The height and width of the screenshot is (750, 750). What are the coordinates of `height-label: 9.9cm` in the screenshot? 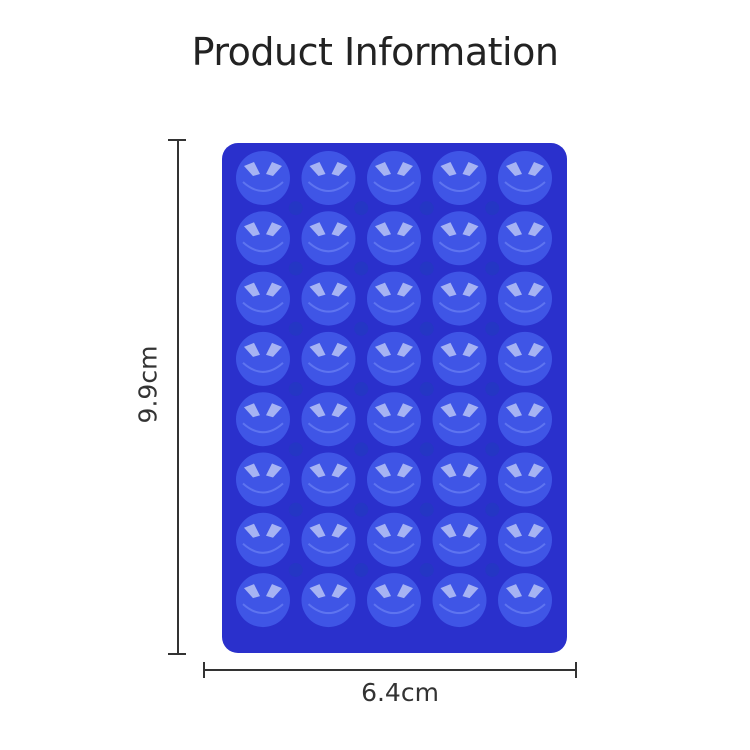 It's located at (148, 384).